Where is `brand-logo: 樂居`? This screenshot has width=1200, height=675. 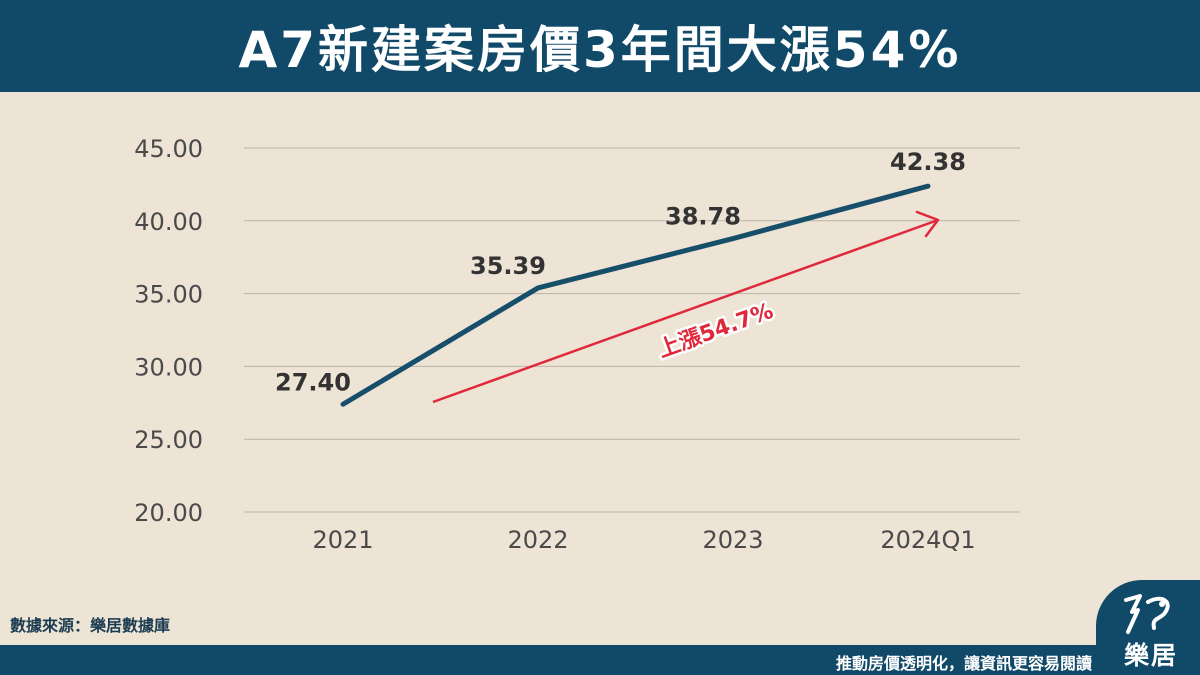
brand-logo: 樂居 is located at coordinates (1148, 627).